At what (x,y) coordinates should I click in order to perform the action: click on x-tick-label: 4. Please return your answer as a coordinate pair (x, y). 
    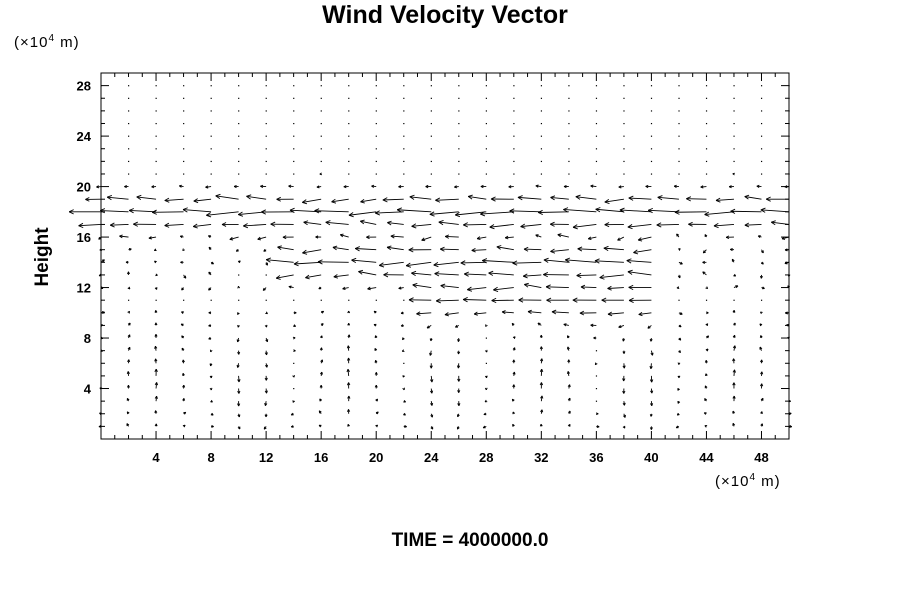
    Looking at the image, I should click on (156, 457).